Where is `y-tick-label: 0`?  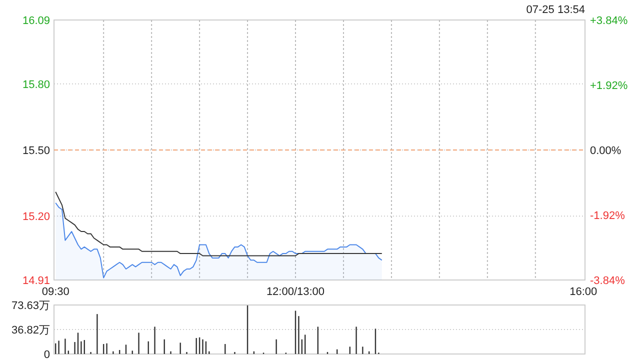 y-tick-label: 0 is located at coordinates (47, 354).